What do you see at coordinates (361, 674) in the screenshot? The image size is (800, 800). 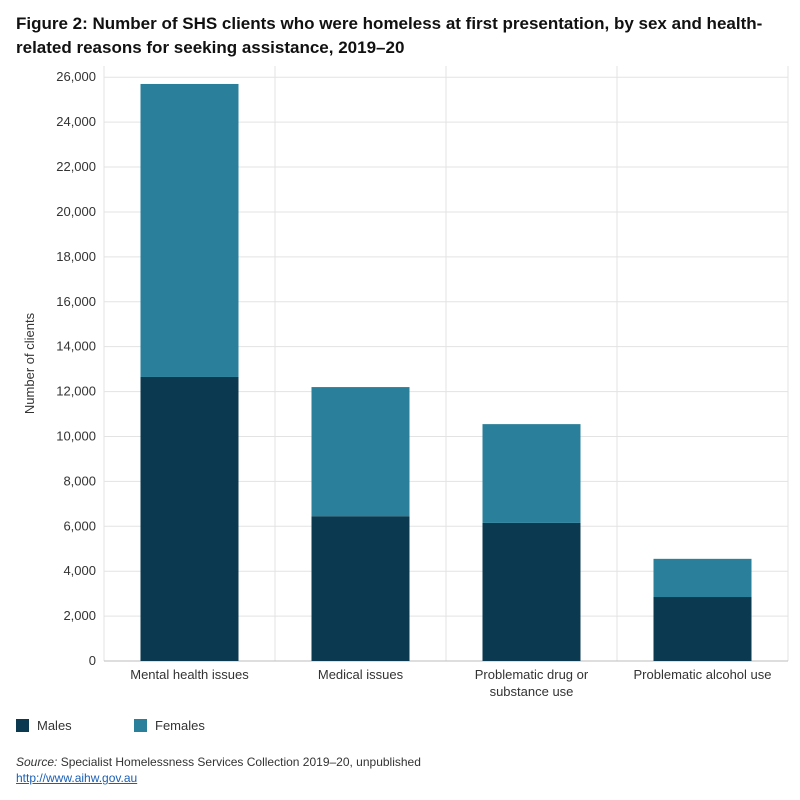 I see `x-tick-label: Medical issues` at bounding box center [361, 674].